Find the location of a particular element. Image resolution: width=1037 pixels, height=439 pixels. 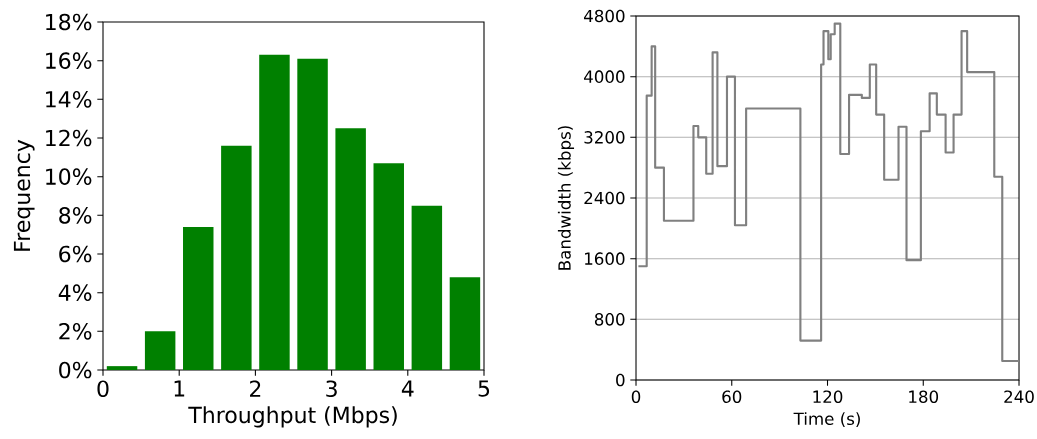

y-tick-label: 6% is located at coordinates (75, 254).